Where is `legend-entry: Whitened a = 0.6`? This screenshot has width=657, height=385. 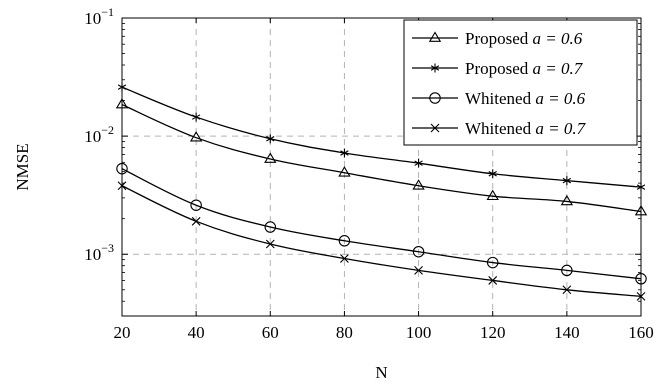
legend-entry: Whitened a = 0.6 is located at coordinates (499, 98).